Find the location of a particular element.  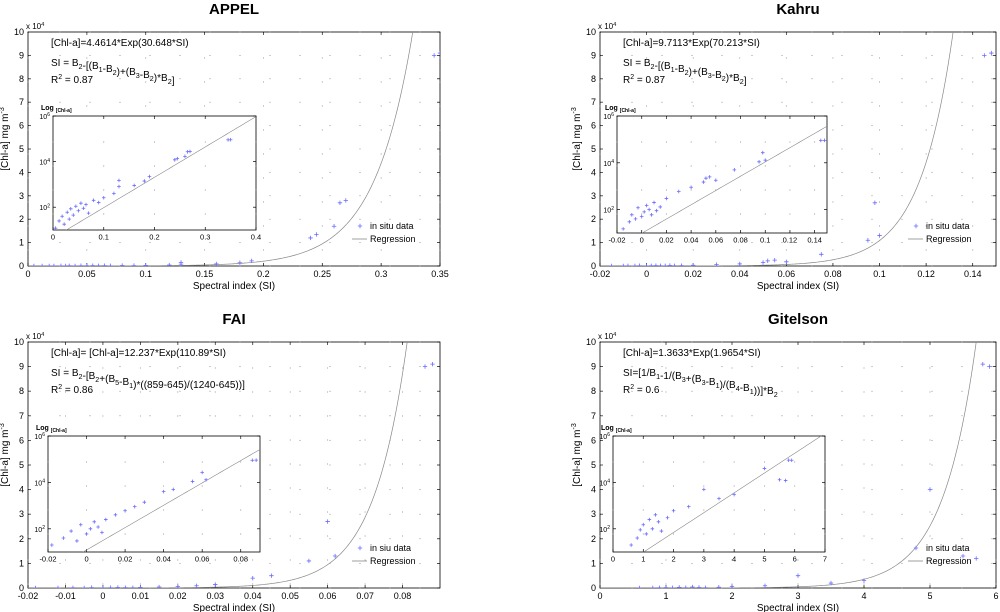

legend-line-label: Regression is located at coordinates (949, 239).